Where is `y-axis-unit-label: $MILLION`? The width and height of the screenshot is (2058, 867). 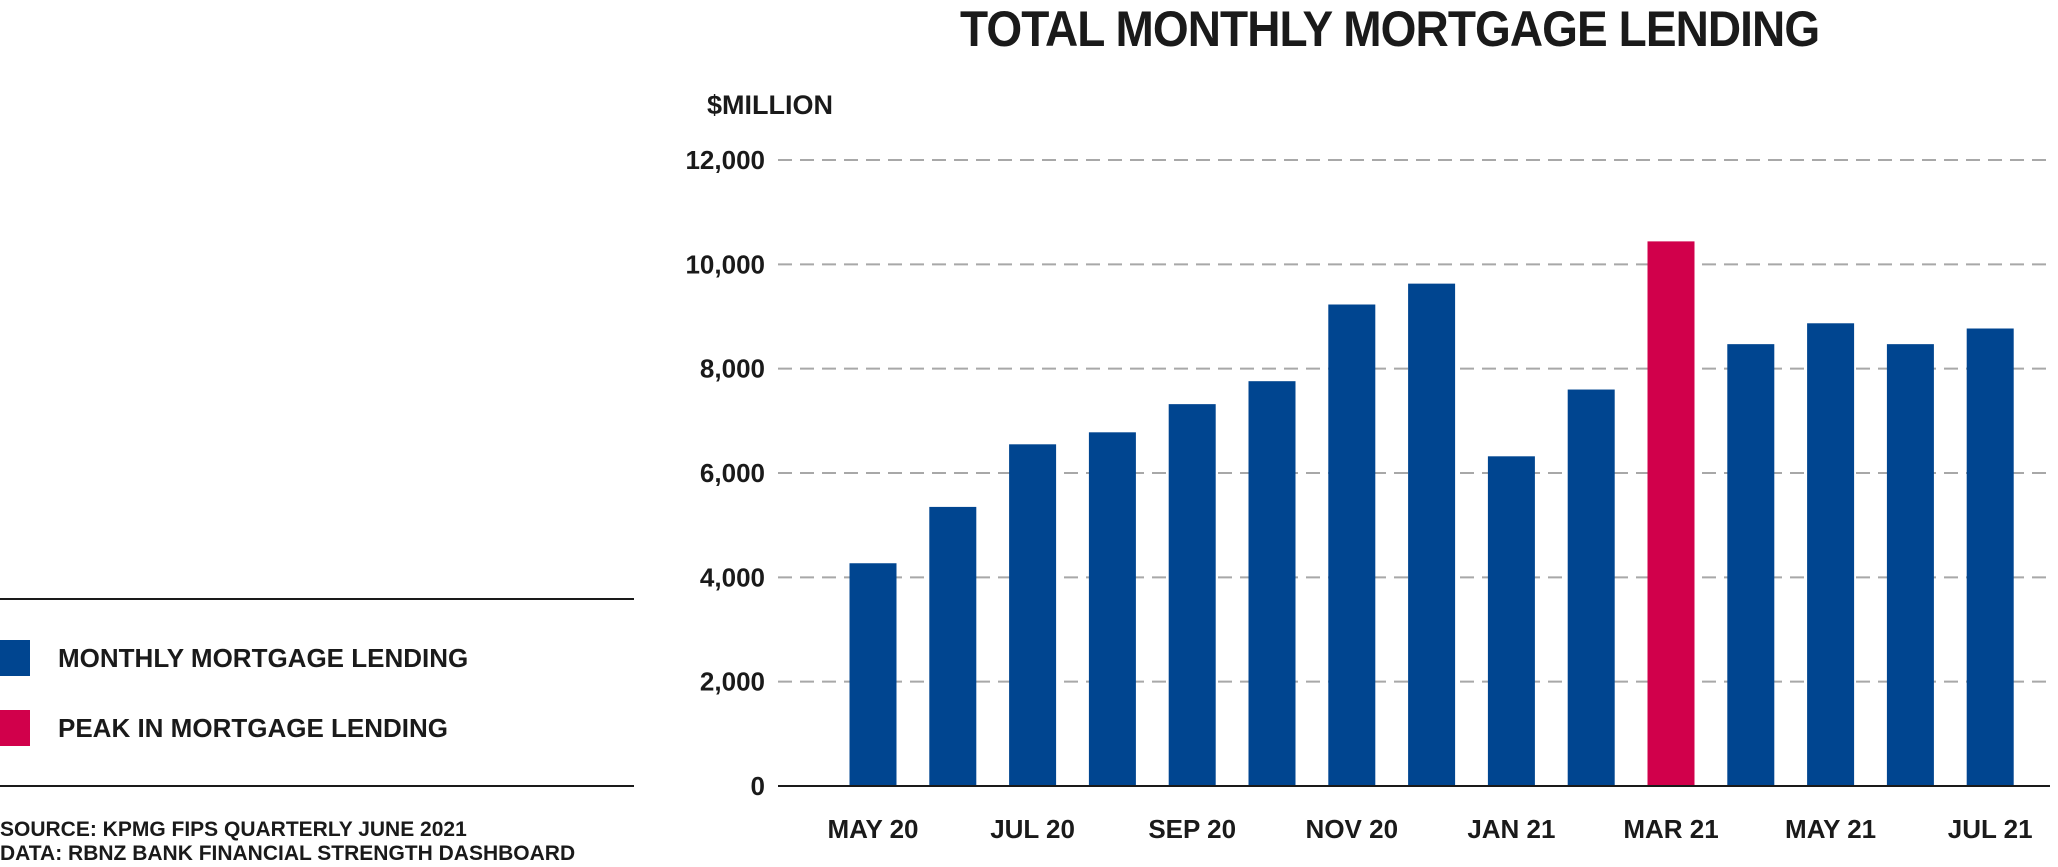 y-axis-unit-label: $MILLION is located at coordinates (770, 105).